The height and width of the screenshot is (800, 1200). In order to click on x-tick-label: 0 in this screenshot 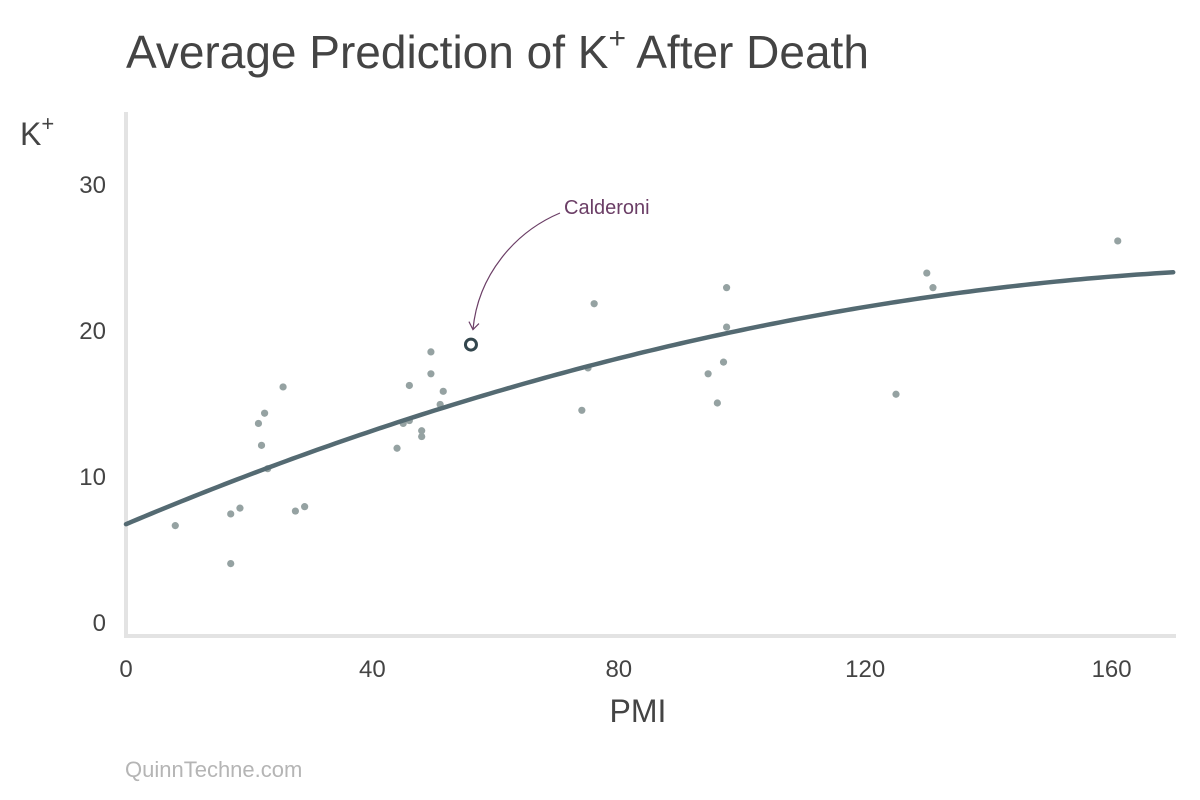, I will do `click(125, 669)`.